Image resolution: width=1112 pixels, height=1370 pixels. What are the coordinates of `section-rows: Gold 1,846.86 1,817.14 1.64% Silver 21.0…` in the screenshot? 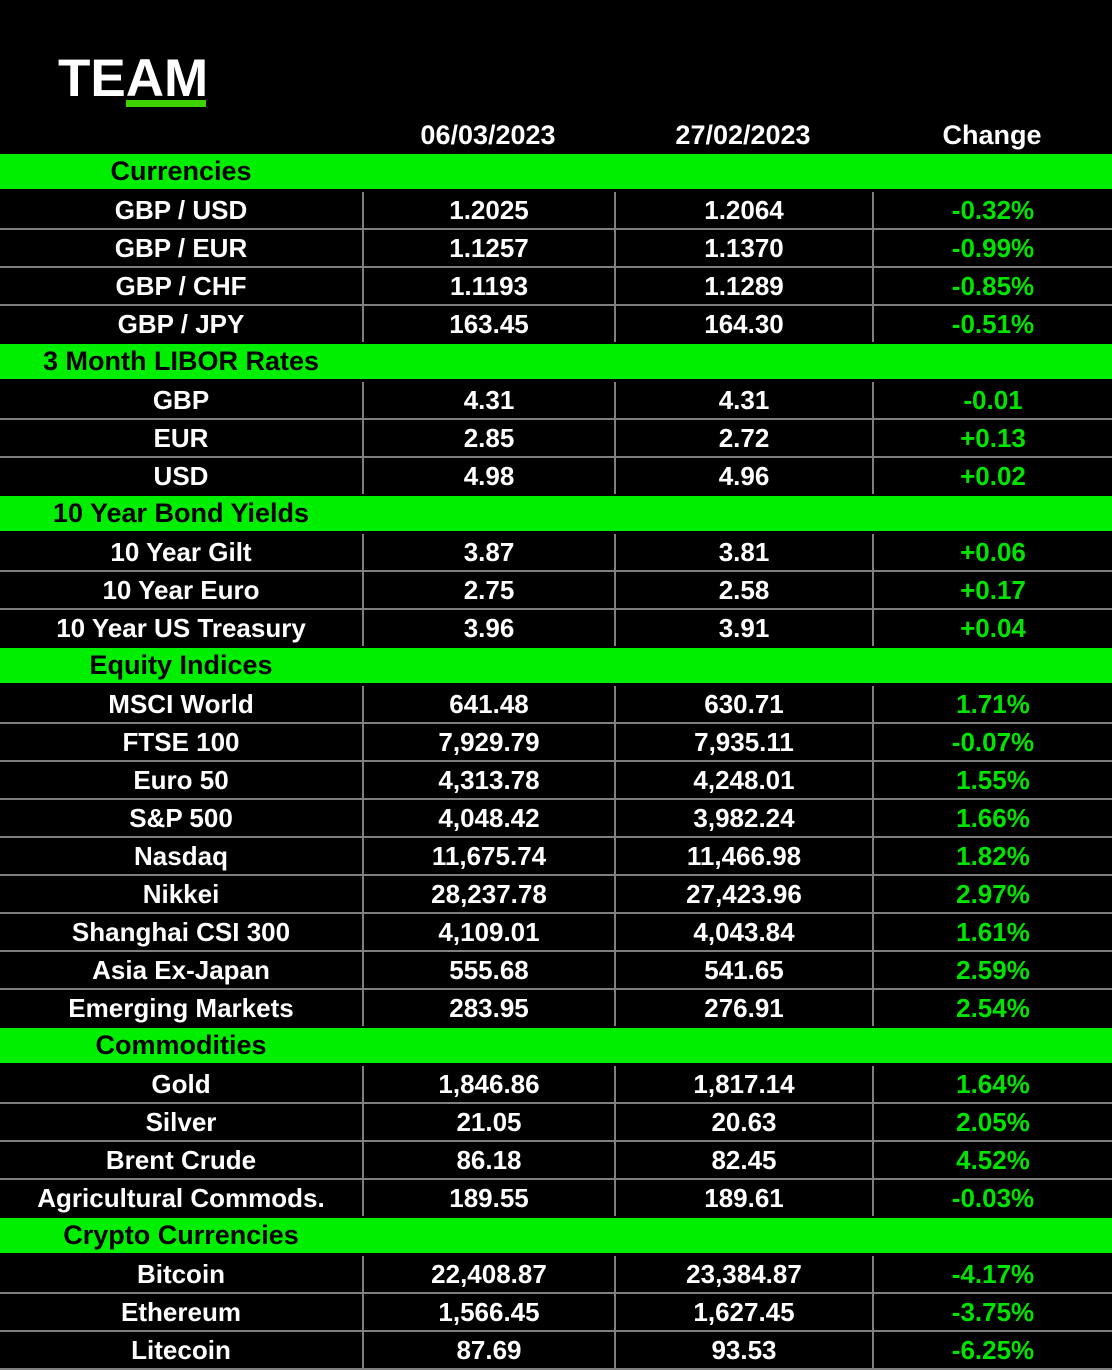 It's located at (556, 1141).